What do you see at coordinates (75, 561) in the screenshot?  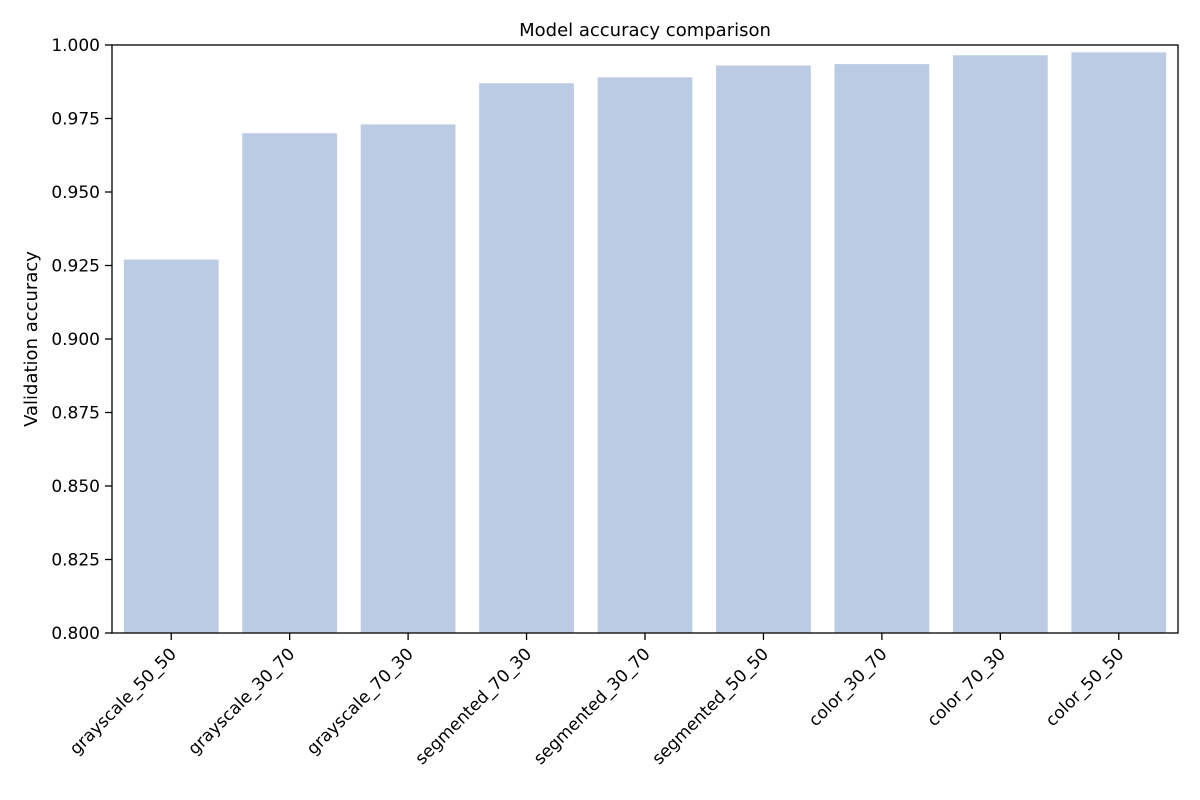 I see `y-tick-label: 0.825` at bounding box center [75, 561].